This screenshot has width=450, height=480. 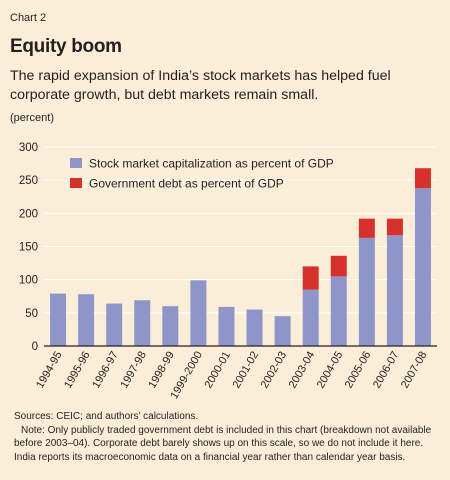 What do you see at coordinates (28, 181) in the screenshot?
I see `y-tick-label: 250` at bounding box center [28, 181].